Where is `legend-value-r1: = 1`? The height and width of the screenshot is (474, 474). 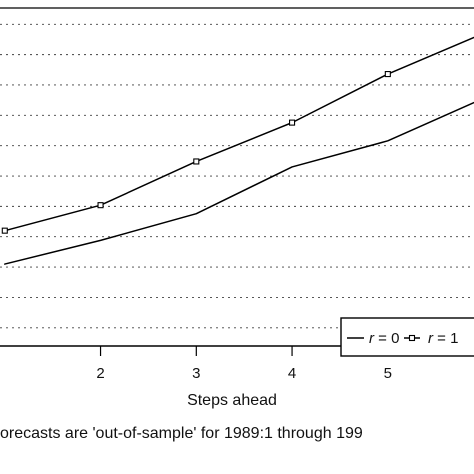 legend-value-r1: = 1 is located at coordinates (445, 338).